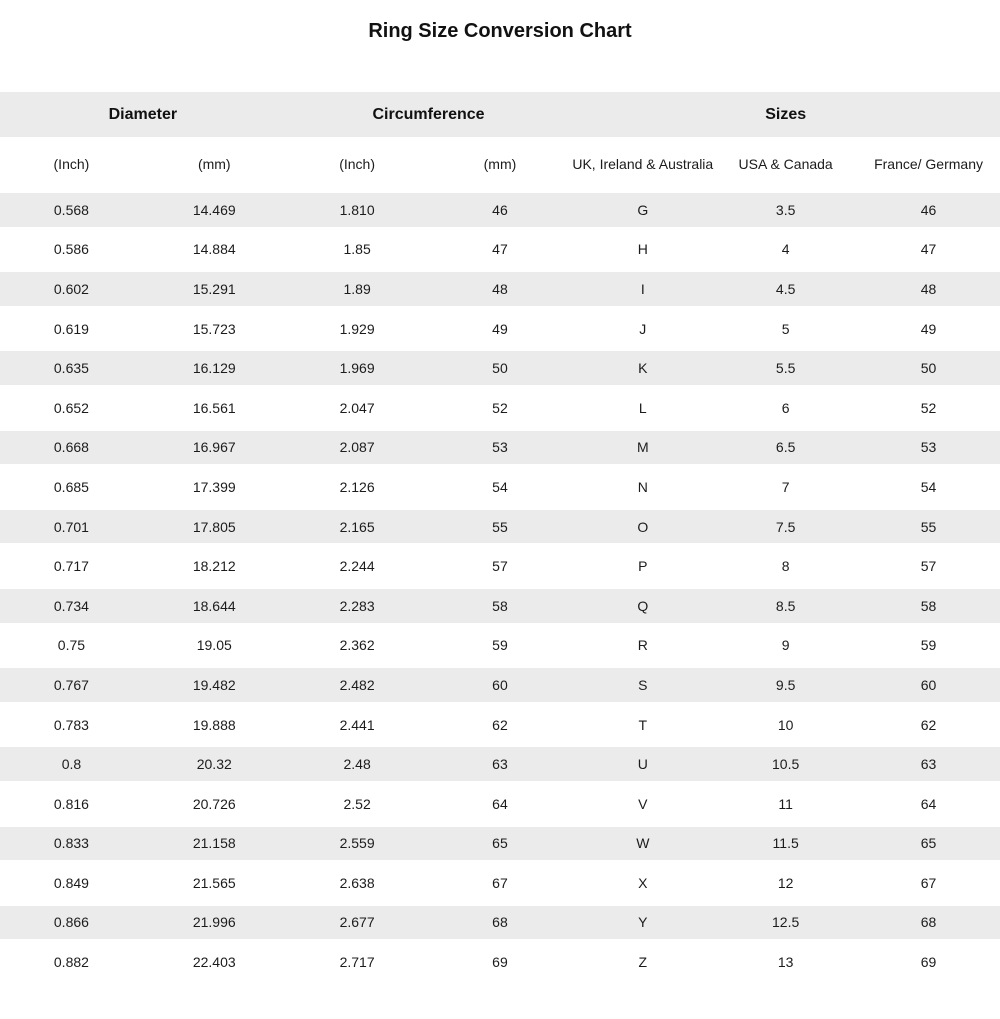 The height and width of the screenshot is (1019, 1000). What do you see at coordinates (643, 210) in the screenshot?
I see `cell: G` at bounding box center [643, 210].